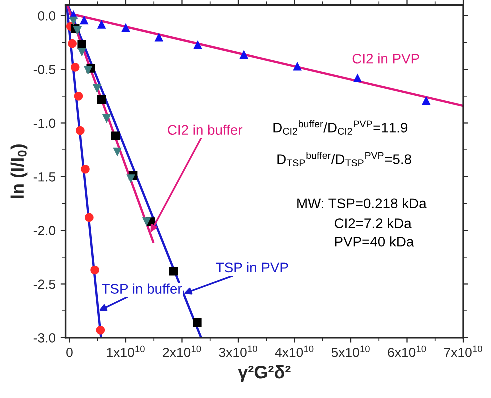  What do you see at coordinates (351, 352) in the screenshot?
I see `x-tick-label: 5x10$^{10}$` at bounding box center [351, 352].